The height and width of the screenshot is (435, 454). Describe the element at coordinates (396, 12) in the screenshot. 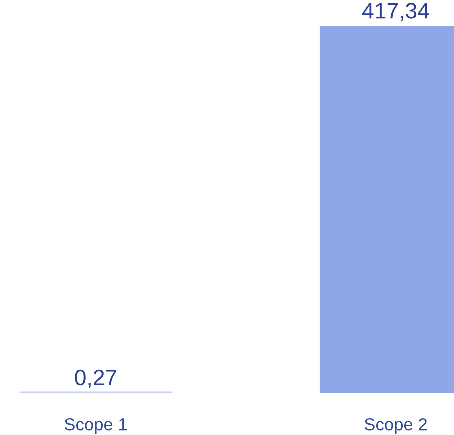

I see `data-label: 417,34` at that location.